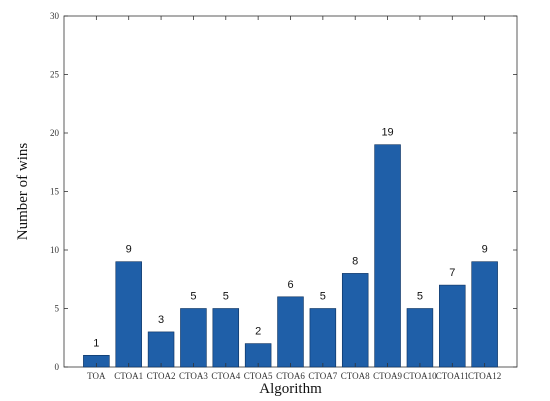  What do you see at coordinates (387, 133) in the screenshot?
I see `bar-value-label: 19` at bounding box center [387, 133].